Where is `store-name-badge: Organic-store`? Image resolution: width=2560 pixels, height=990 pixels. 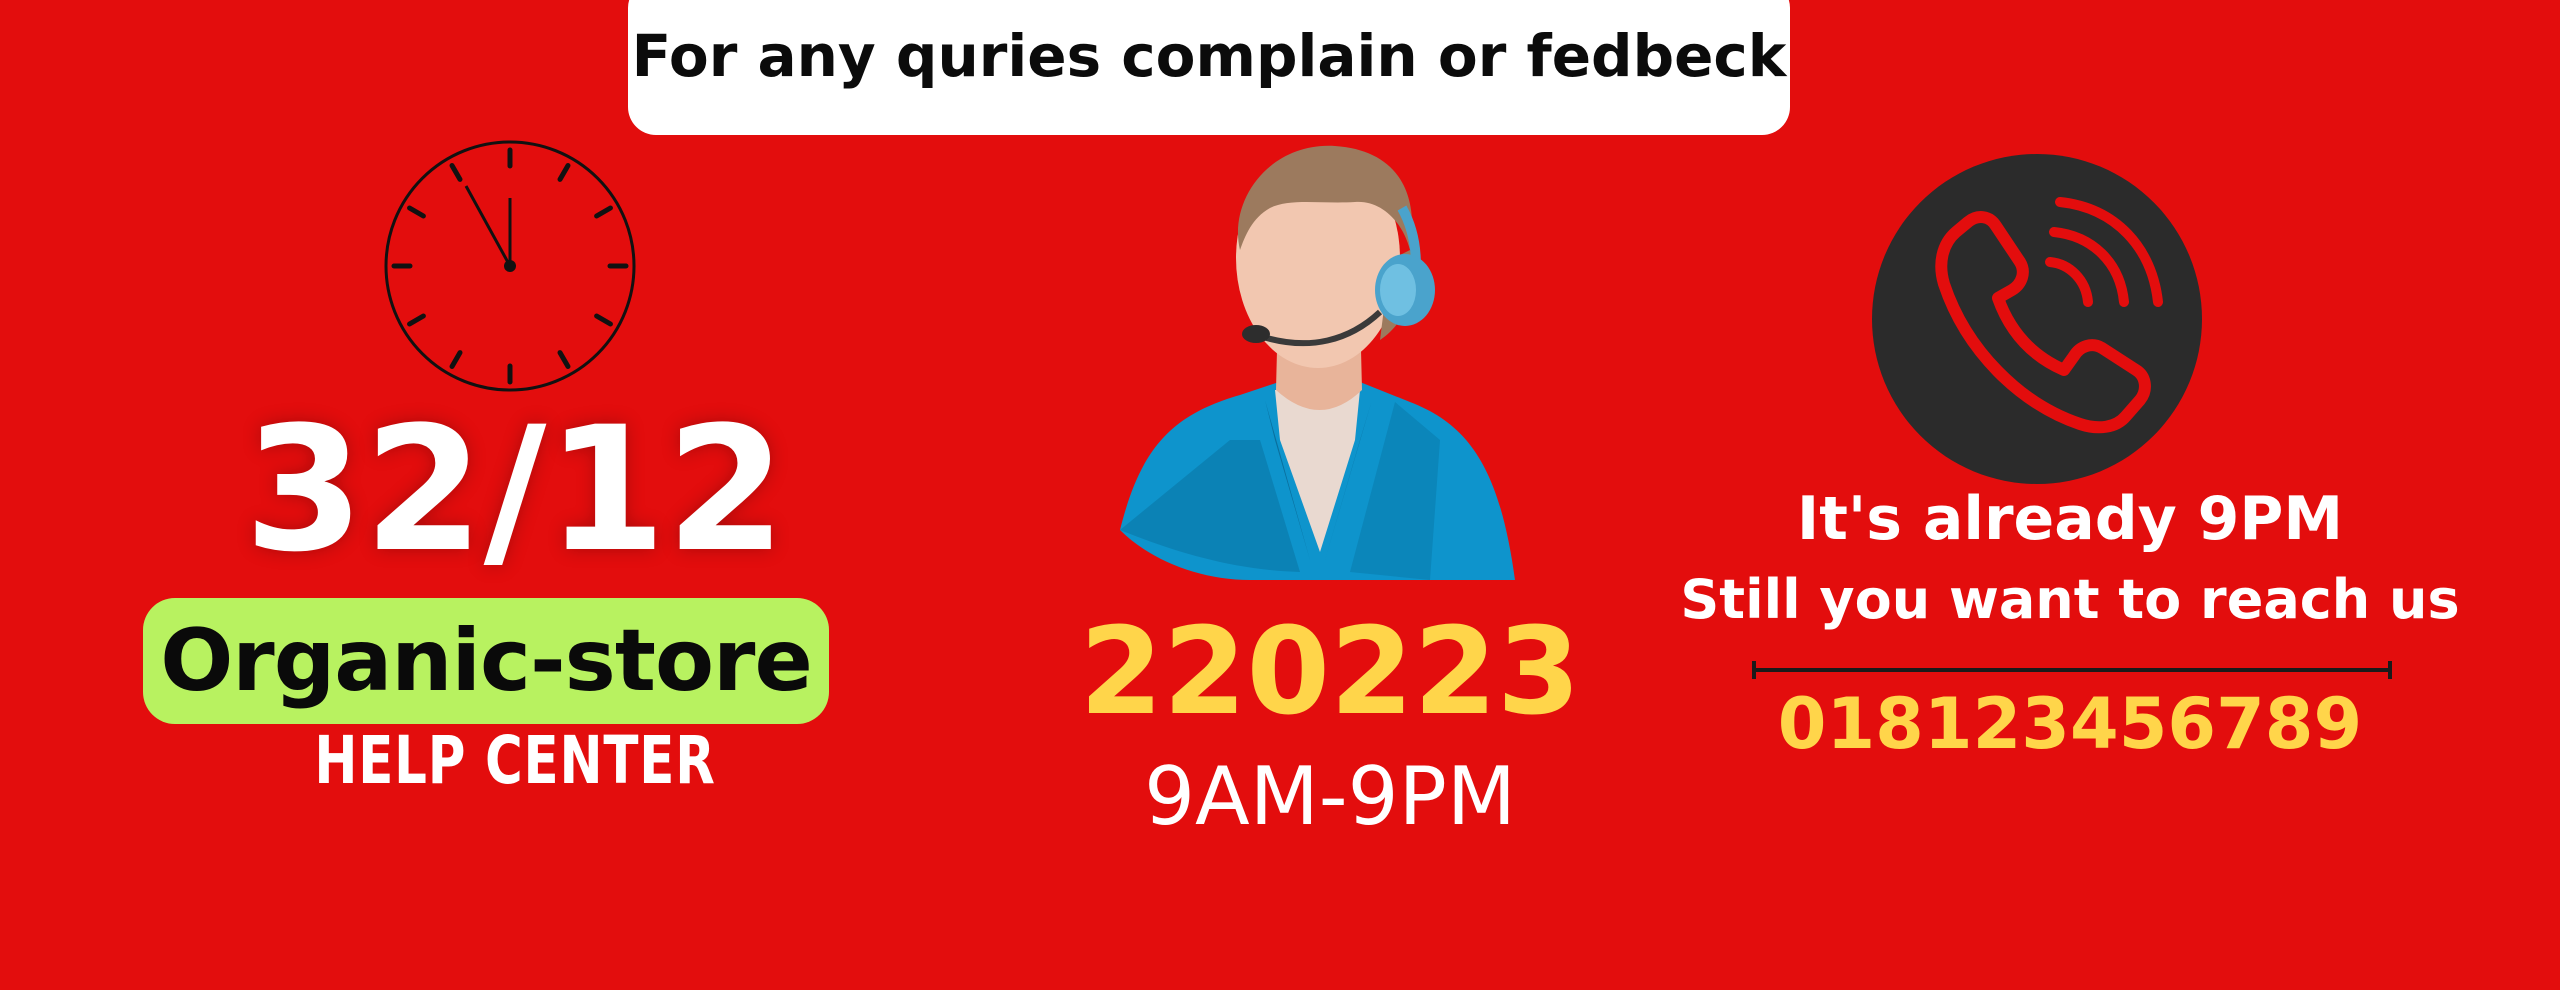
store-name-badge: Organic-store is located at coordinates (486, 661).